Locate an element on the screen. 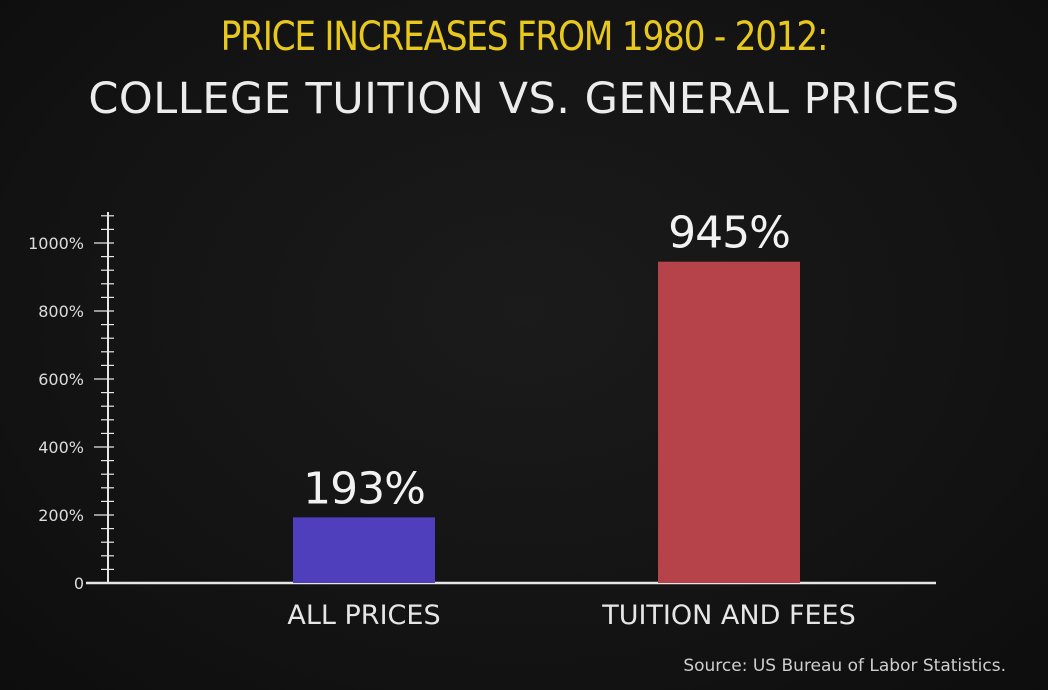 Image resolution: width=1048 pixels, height=690 pixels. y-tick-label: 1000% is located at coordinates (56, 243).